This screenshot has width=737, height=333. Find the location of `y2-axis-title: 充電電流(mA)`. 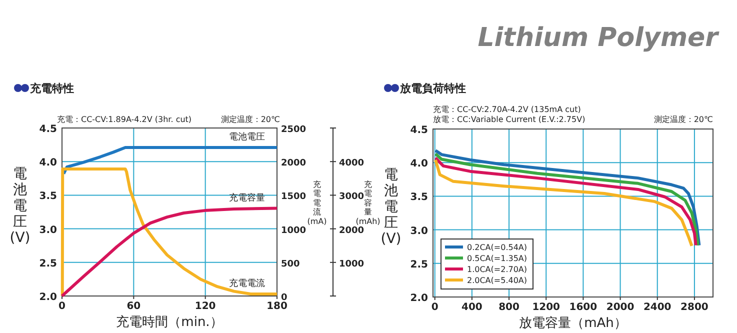

y2-axis-title: 充電電流(mA) is located at coordinates (317, 203).